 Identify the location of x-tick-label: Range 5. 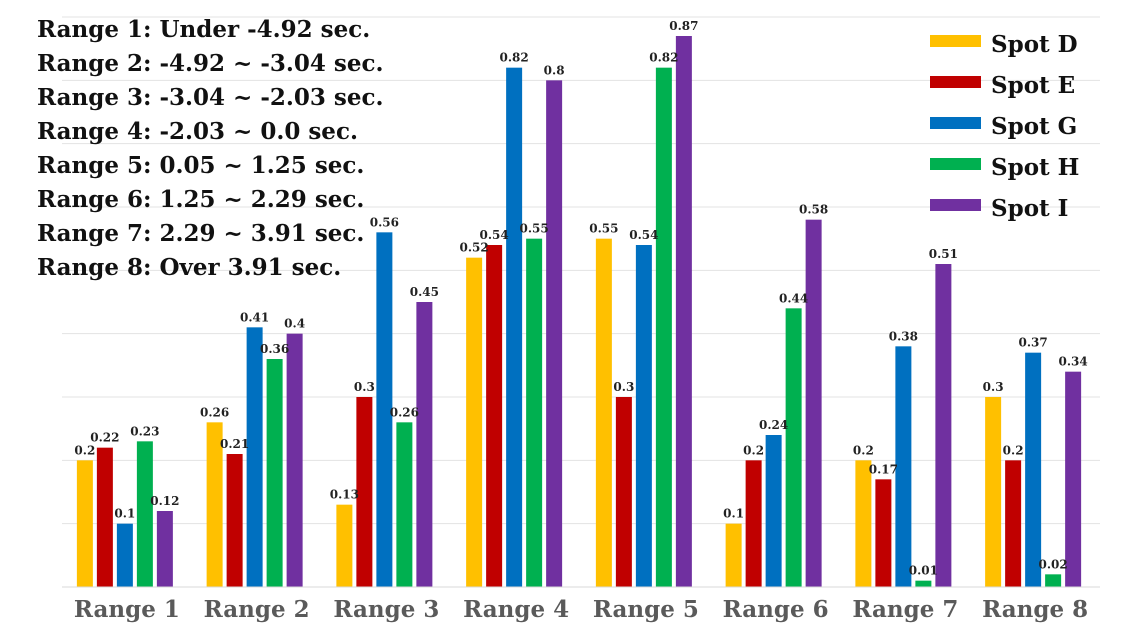
(646, 609).